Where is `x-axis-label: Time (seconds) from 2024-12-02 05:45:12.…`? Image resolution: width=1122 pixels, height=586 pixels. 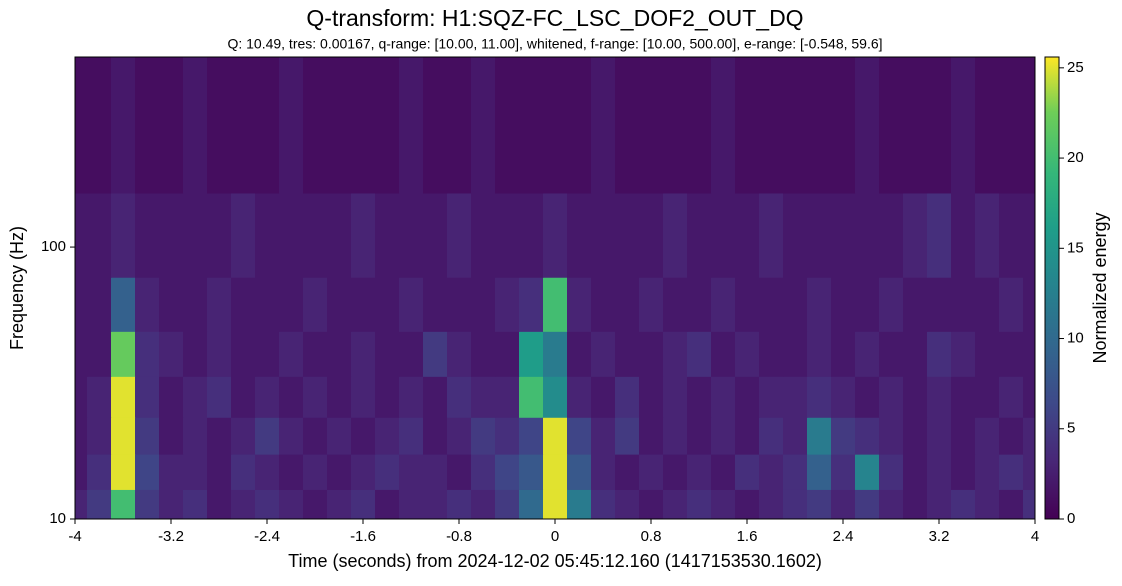 x-axis-label: Time (seconds) from 2024-12-02 05:45:12.… is located at coordinates (555, 561).